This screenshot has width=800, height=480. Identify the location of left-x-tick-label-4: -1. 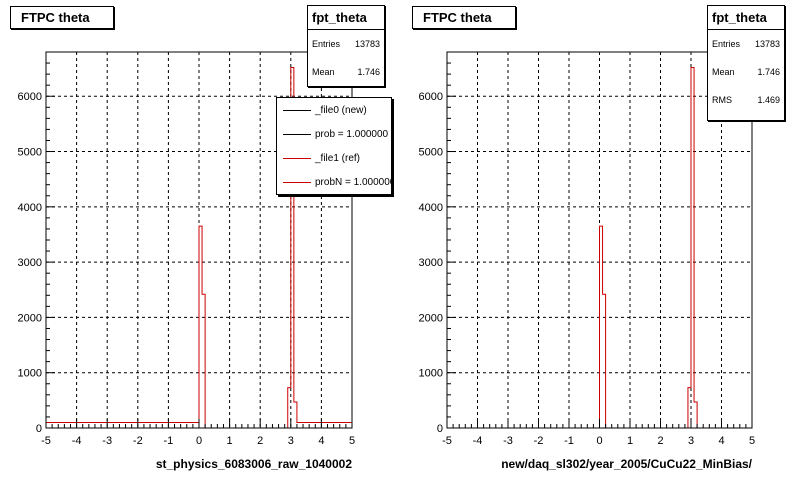
(169, 441).